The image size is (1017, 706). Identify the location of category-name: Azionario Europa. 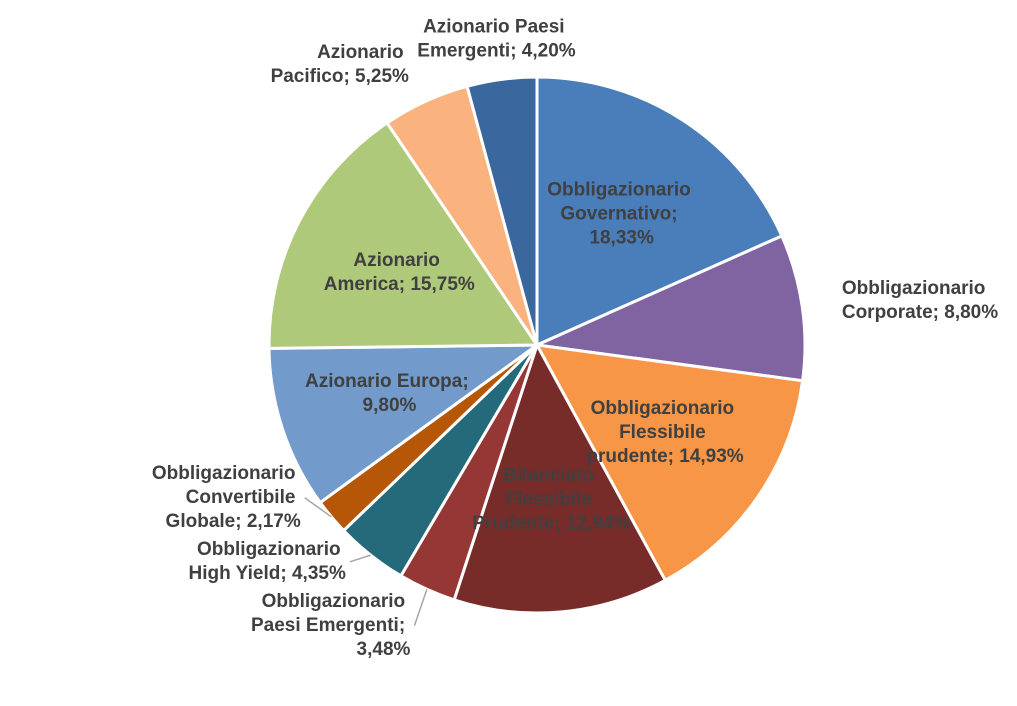
(384, 381).